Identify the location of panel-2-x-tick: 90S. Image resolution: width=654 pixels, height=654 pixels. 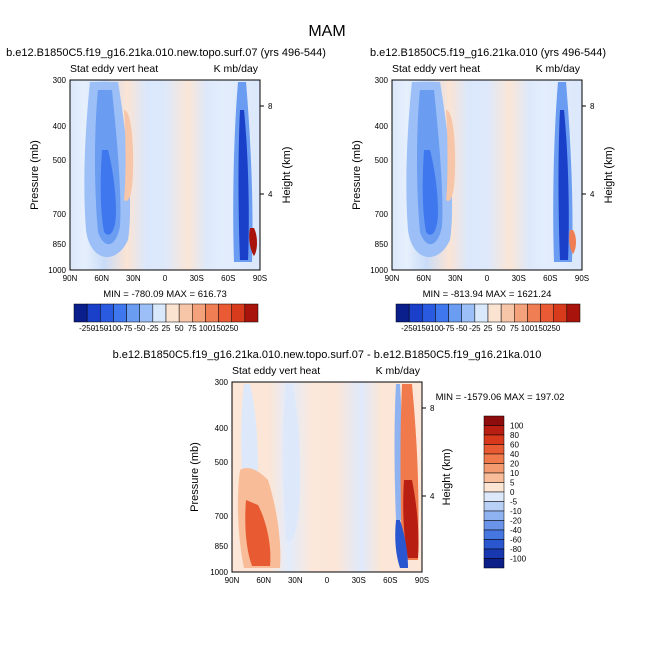
(582, 278).